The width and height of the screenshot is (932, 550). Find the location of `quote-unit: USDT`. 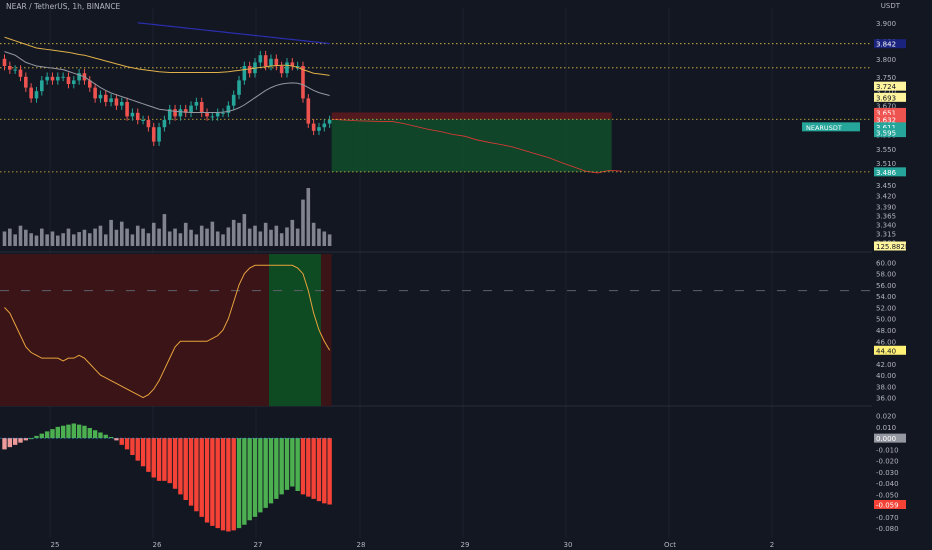

quote-unit: USDT is located at coordinates (890, 6).